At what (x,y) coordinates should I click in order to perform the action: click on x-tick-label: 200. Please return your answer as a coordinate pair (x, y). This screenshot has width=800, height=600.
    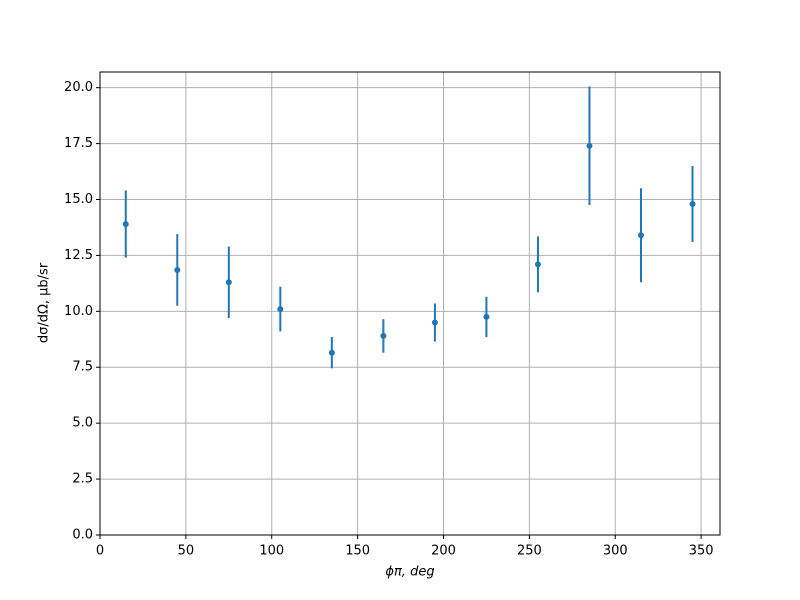
    Looking at the image, I should click on (443, 551).